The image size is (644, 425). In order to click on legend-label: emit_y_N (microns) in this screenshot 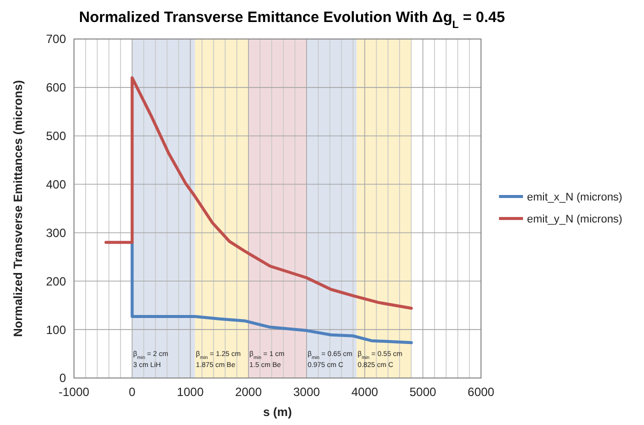, I will do `click(574, 219)`.